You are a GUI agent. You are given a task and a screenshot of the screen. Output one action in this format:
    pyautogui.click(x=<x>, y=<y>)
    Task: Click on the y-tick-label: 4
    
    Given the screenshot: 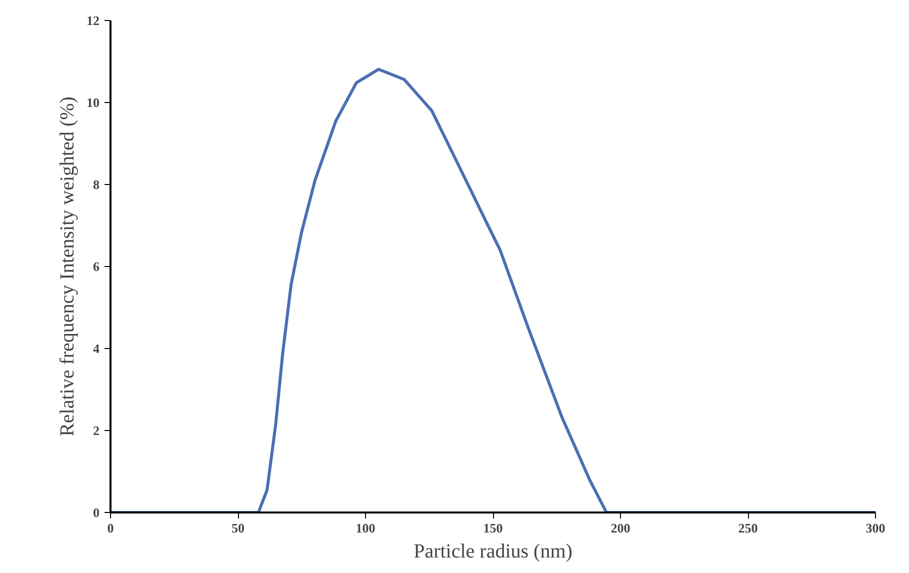 What is the action you would take?
    pyautogui.click(x=96, y=348)
    